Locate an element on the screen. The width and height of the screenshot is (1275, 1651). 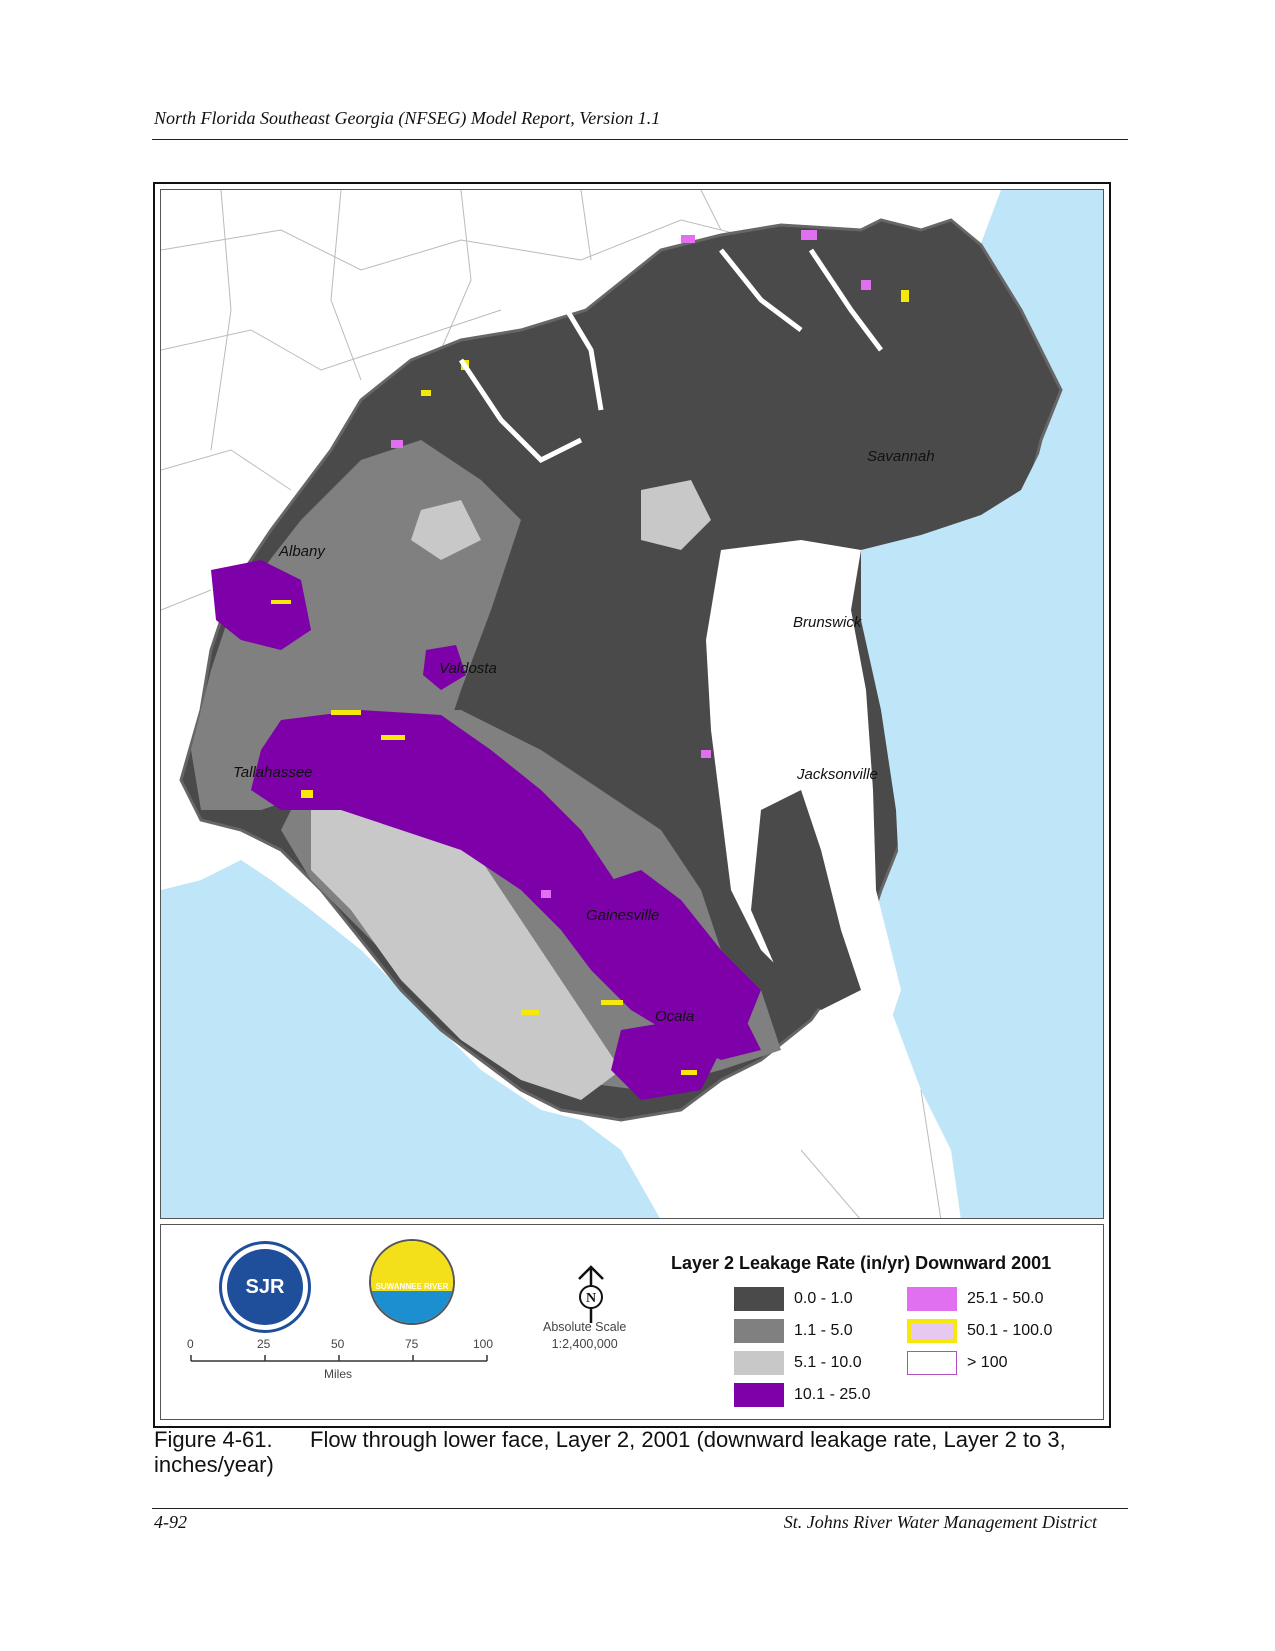
scale-tick-label: 50 is located at coordinates (338, 1344).